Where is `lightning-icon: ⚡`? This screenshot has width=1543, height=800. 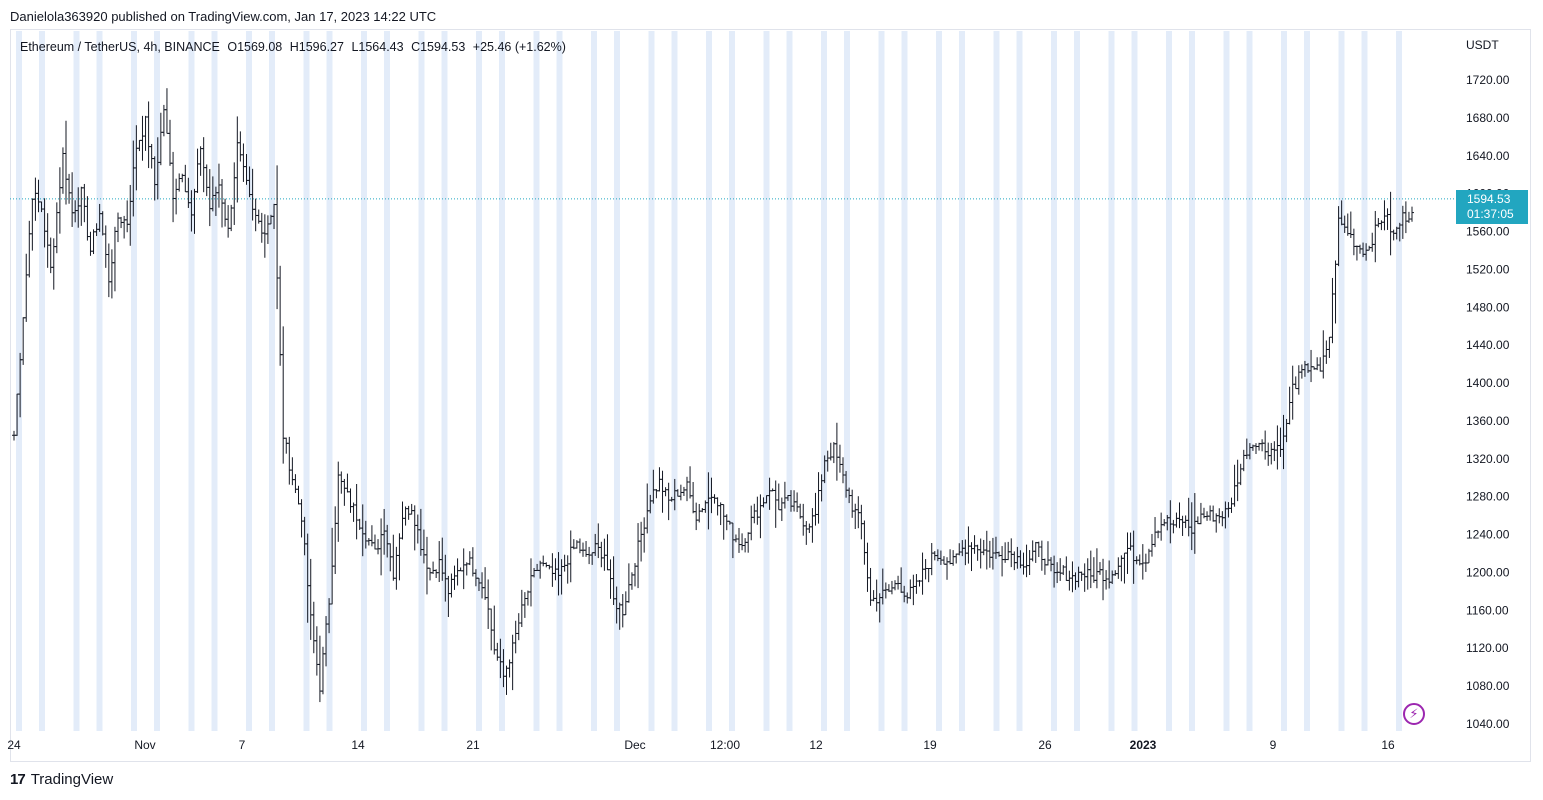
lightning-icon: ⚡ is located at coordinates (1414, 714).